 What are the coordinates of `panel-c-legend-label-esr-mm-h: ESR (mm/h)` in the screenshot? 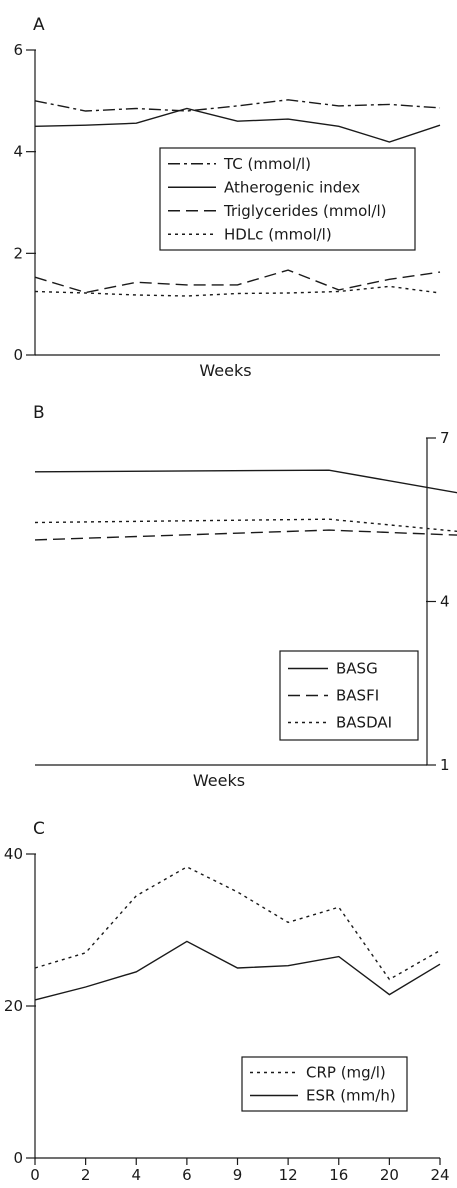 It's located at (351, 1096).